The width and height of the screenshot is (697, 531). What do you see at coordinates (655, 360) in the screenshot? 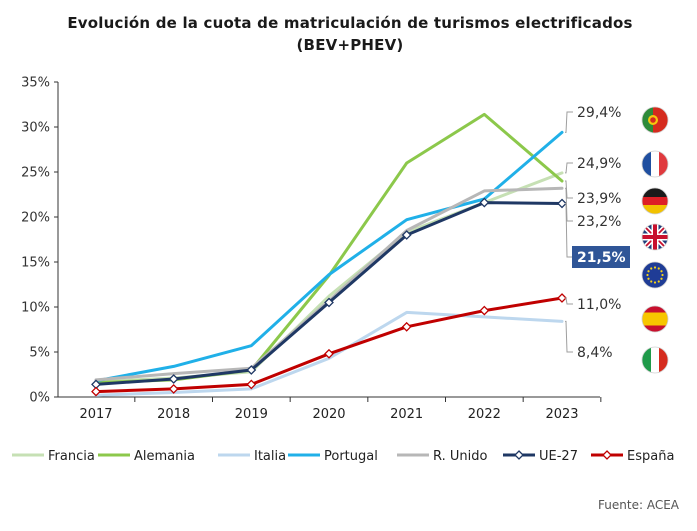
I see `italy-flag-icon` at bounding box center [655, 360].